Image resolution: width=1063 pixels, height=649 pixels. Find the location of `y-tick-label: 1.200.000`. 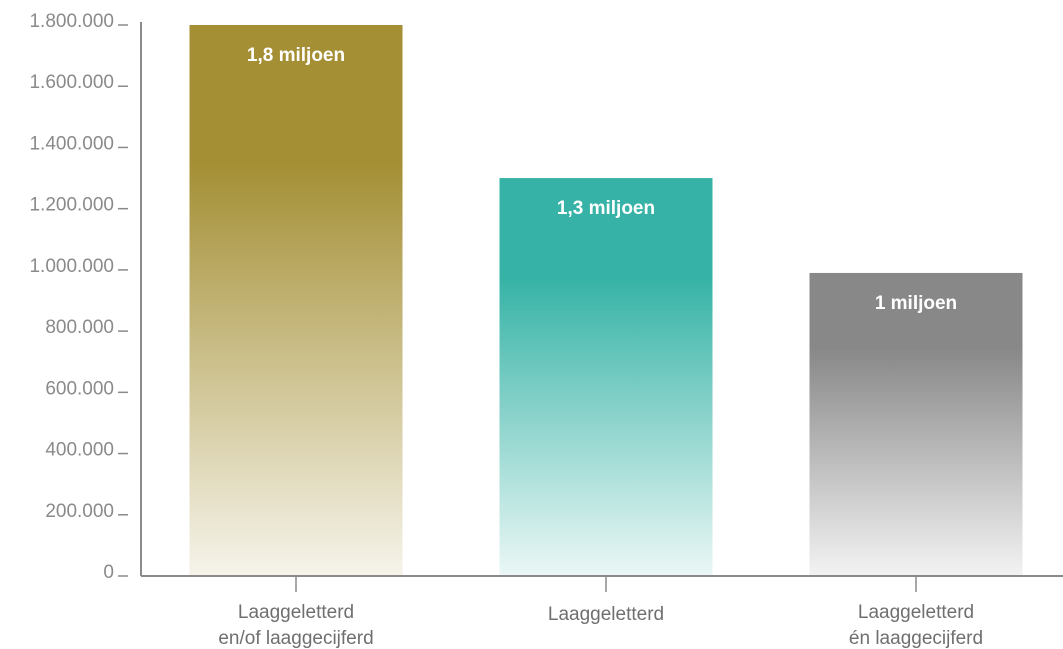

y-tick-label: 1.200.000 is located at coordinates (71, 205).